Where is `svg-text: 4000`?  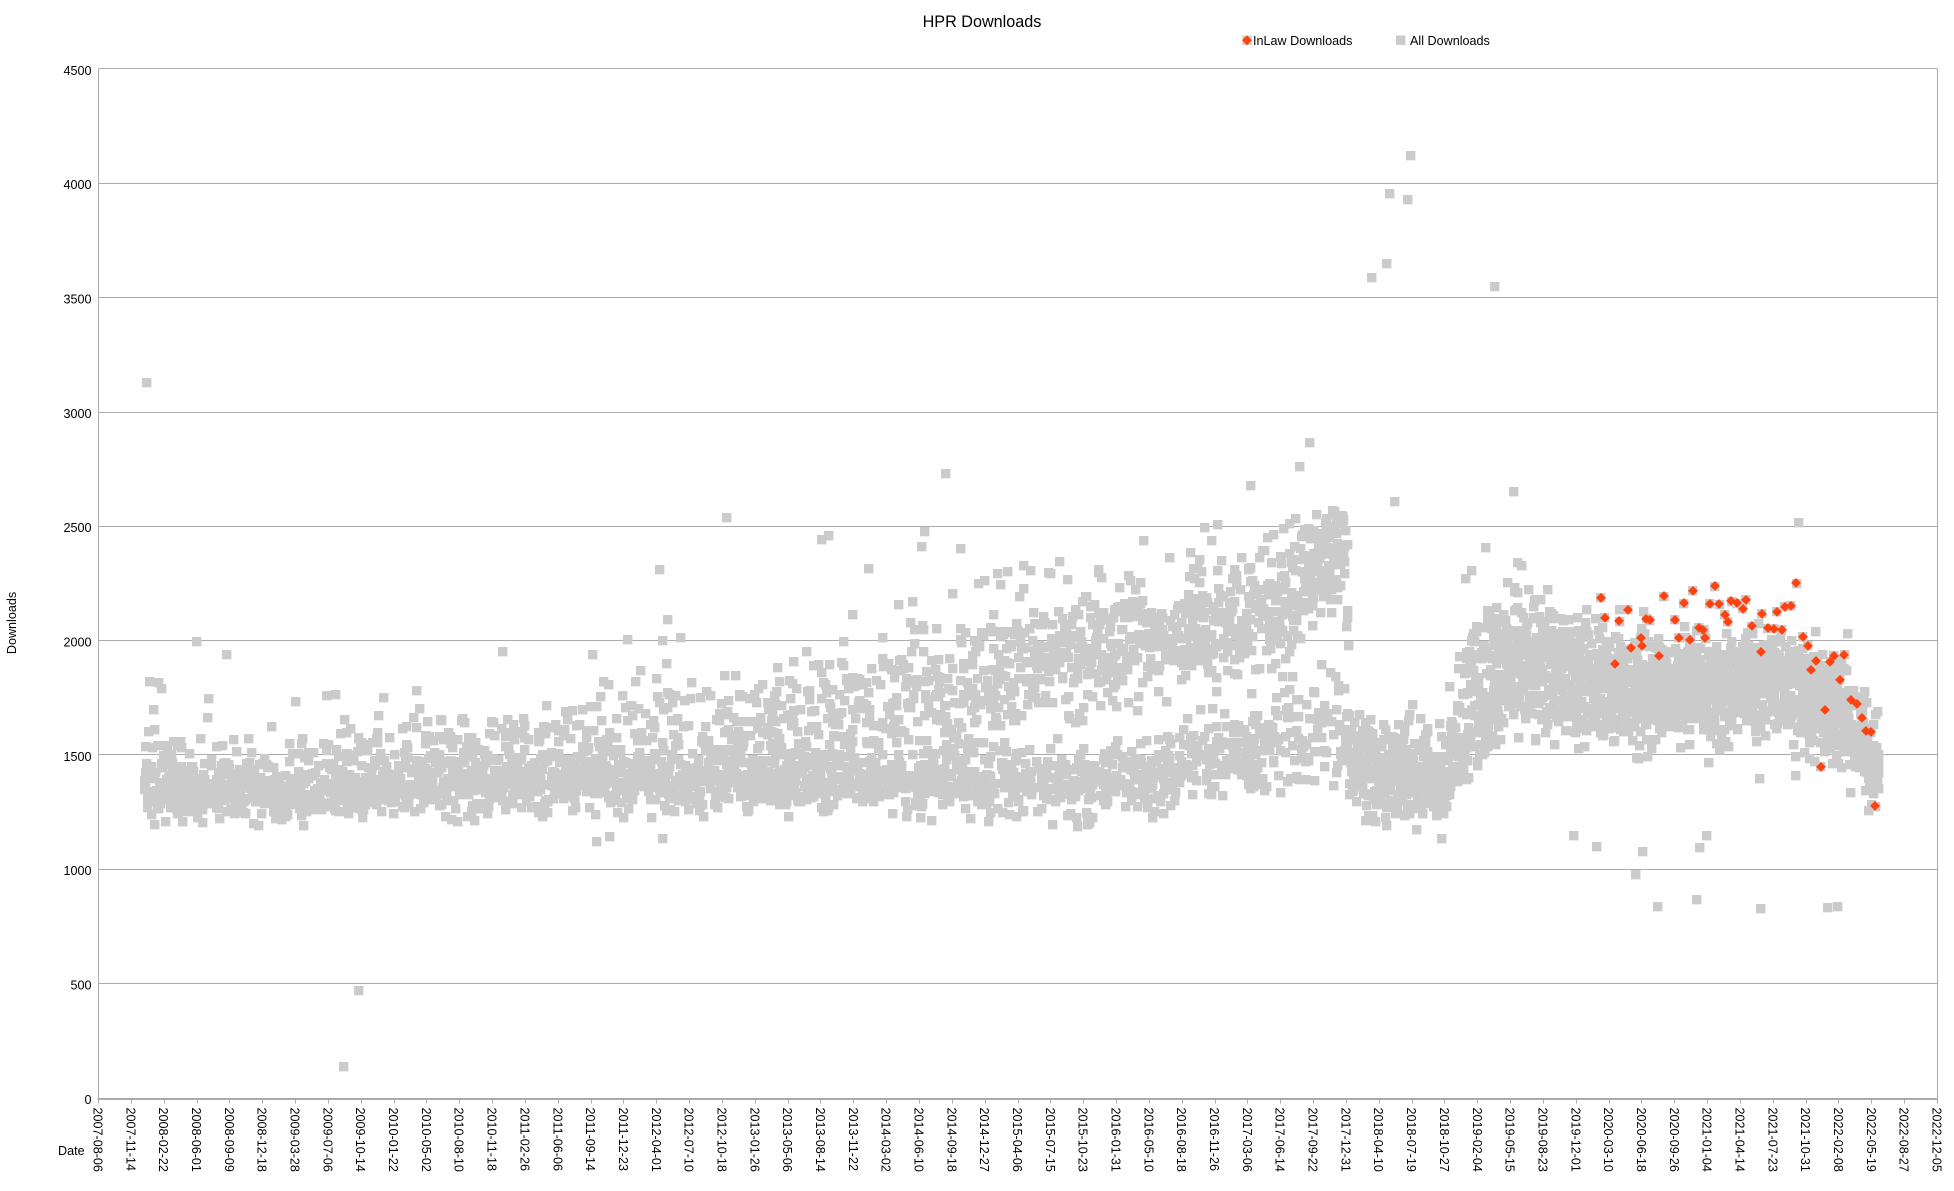 svg-text: 4000 is located at coordinates (77, 185).